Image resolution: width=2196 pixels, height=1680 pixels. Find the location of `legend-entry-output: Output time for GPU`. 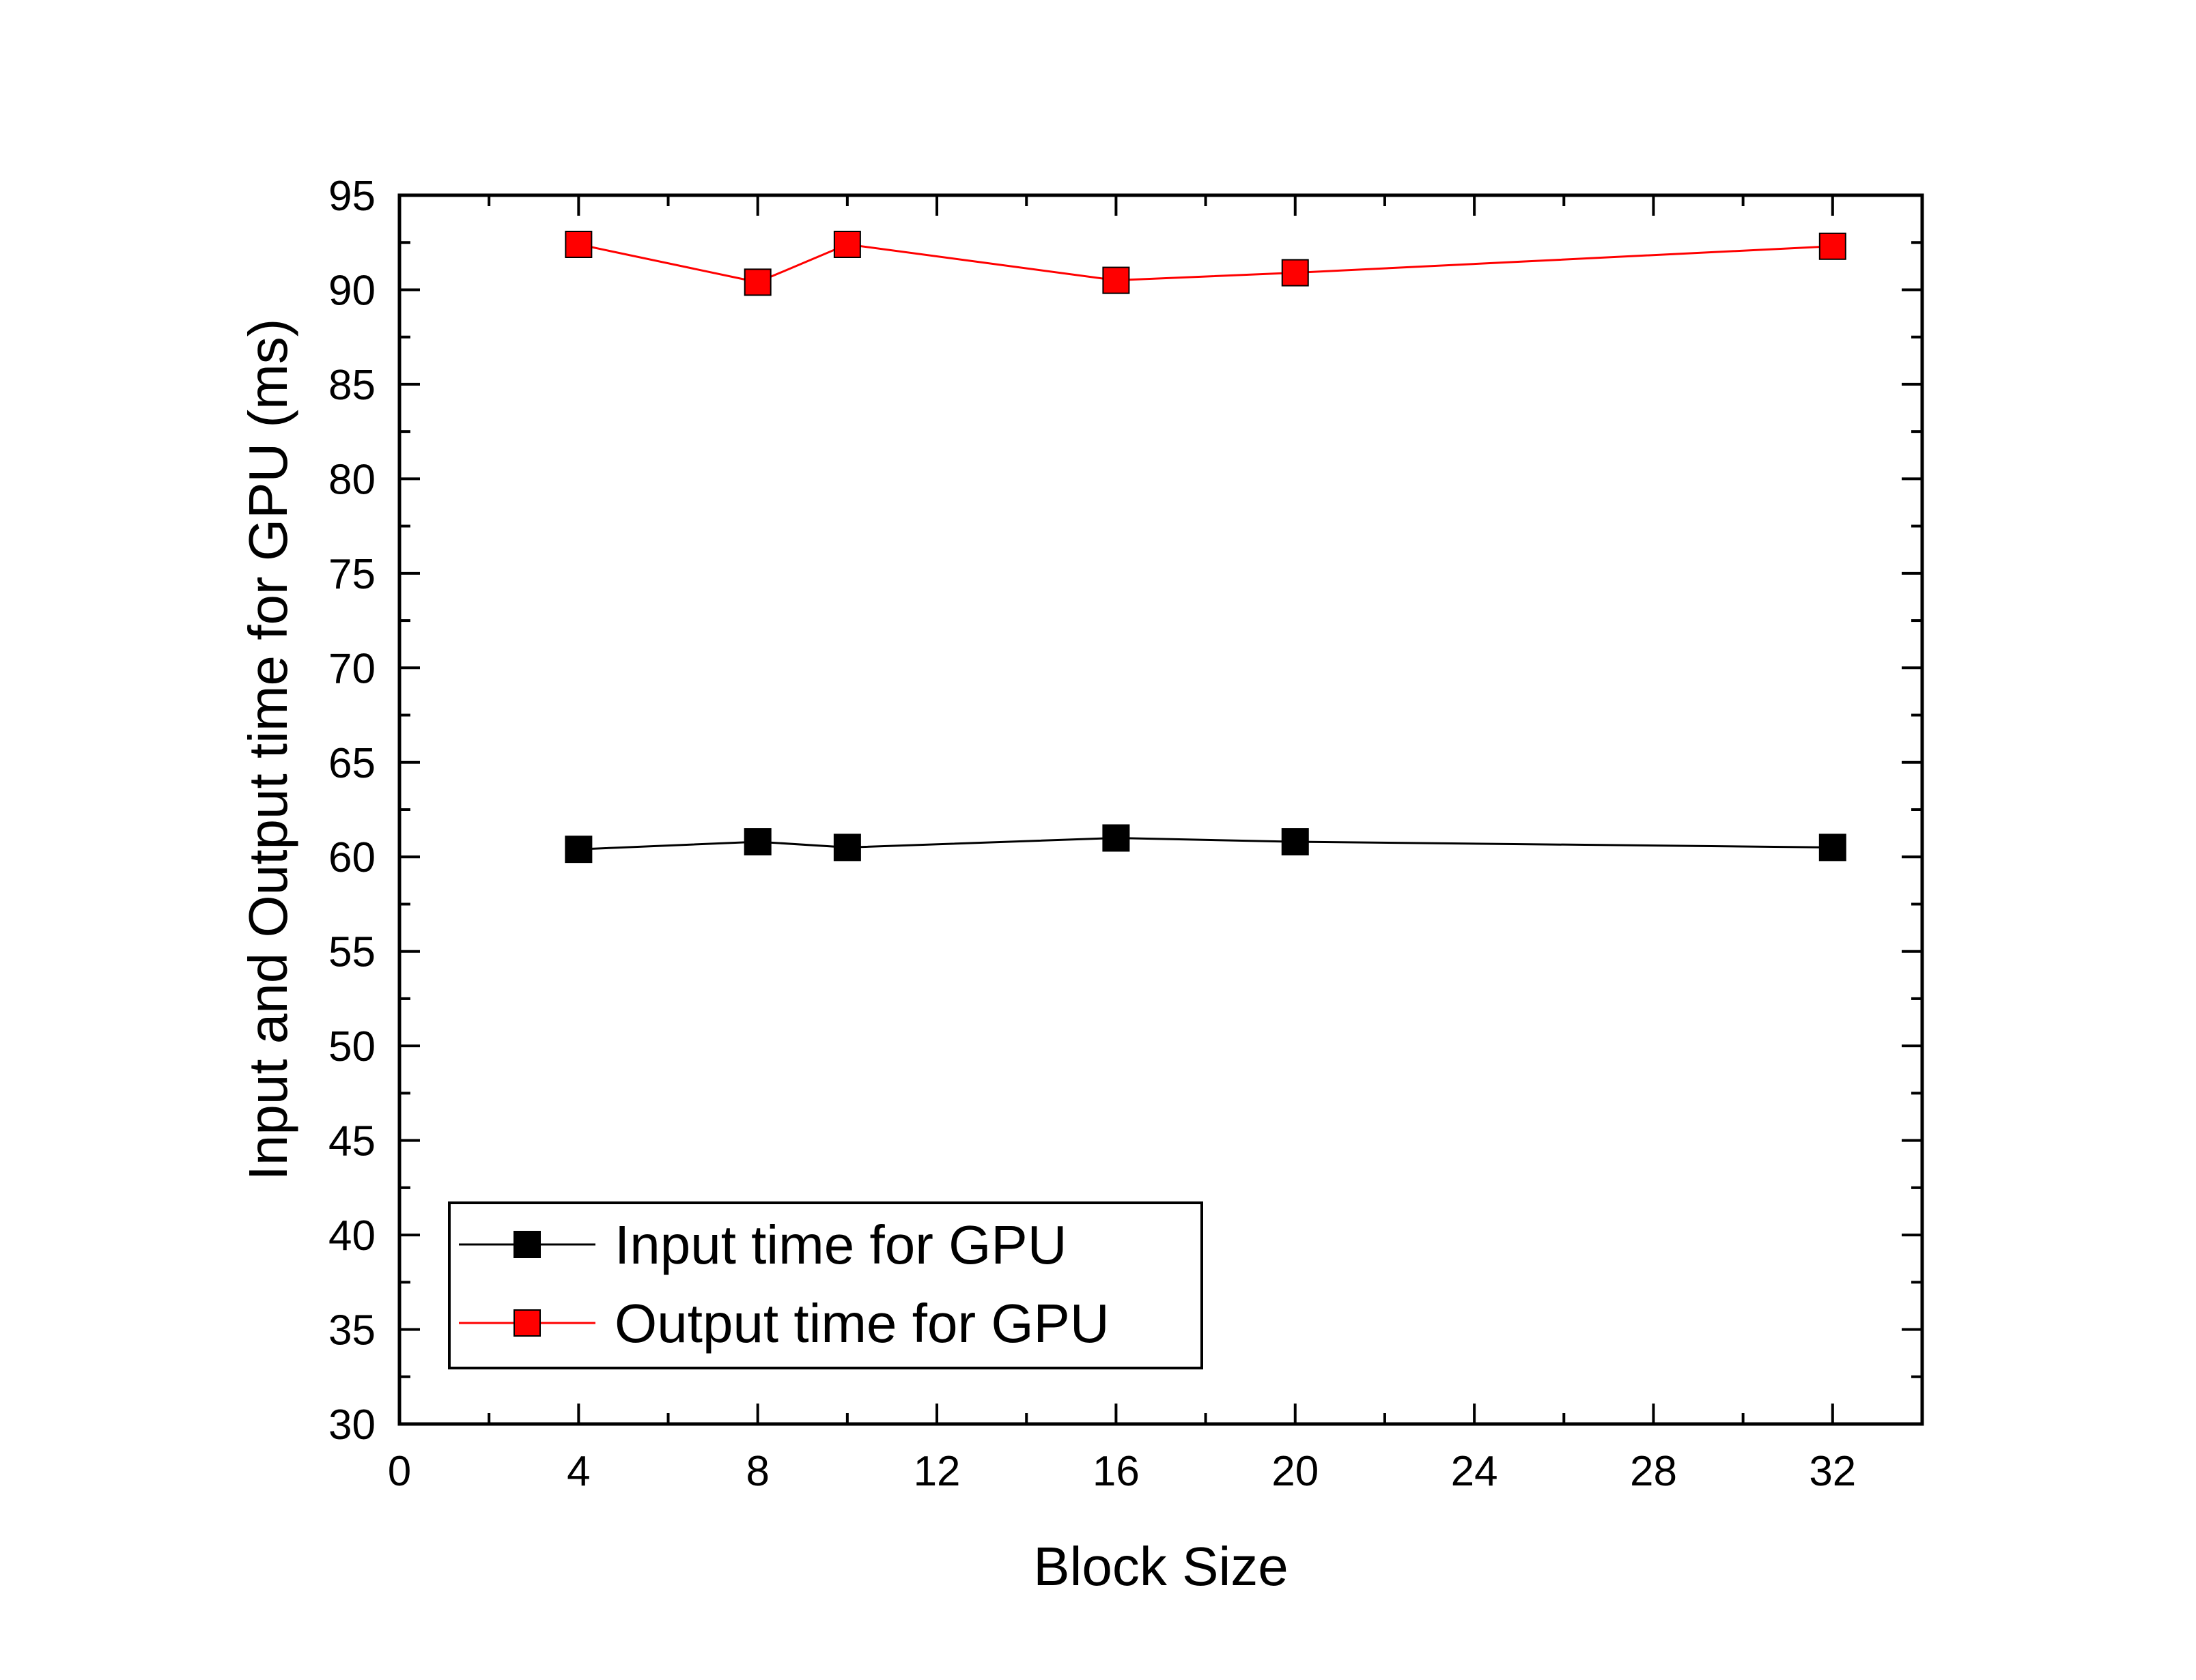

legend-entry-output: Output time for GPU is located at coordinates (784, 1323).